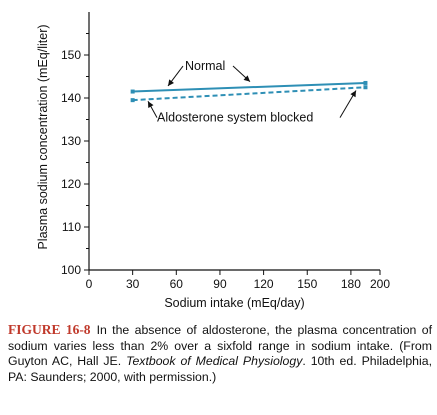 This screenshot has width=437, height=415. What do you see at coordinates (133, 284) in the screenshot?
I see `x-tick-label: 30` at bounding box center [133, 284].